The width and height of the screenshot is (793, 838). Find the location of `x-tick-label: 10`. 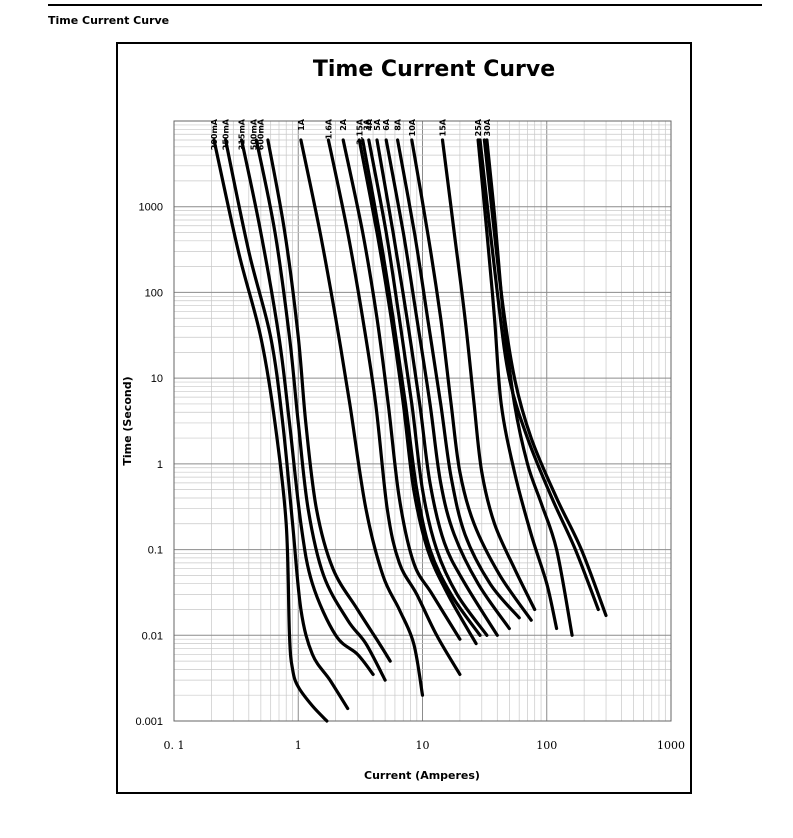

x-tick-label: 10 is located at coordinates (423, 745).